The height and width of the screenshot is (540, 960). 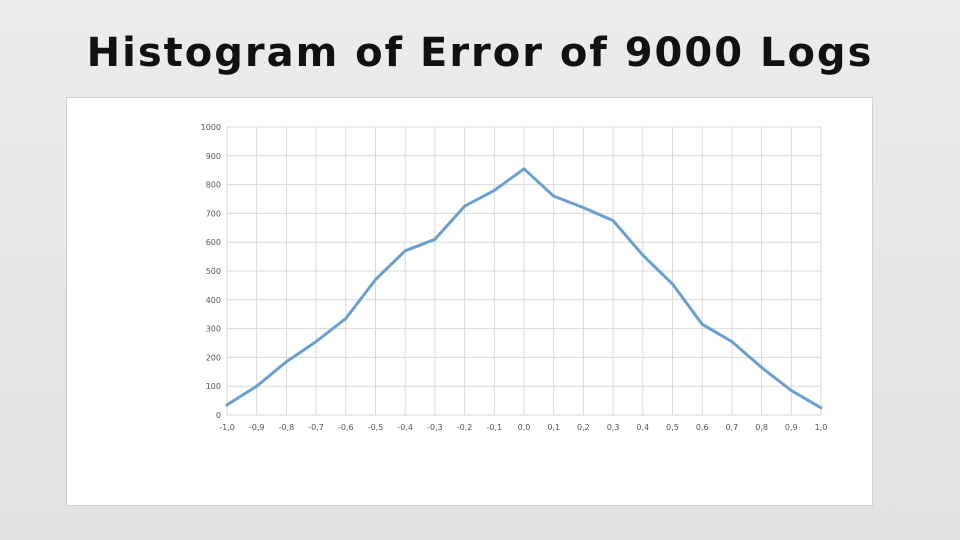 What do you see at coordinates (213, 386) in the screenshot?
I see `y-tick-label: 100` at bounding box center [213, 386].